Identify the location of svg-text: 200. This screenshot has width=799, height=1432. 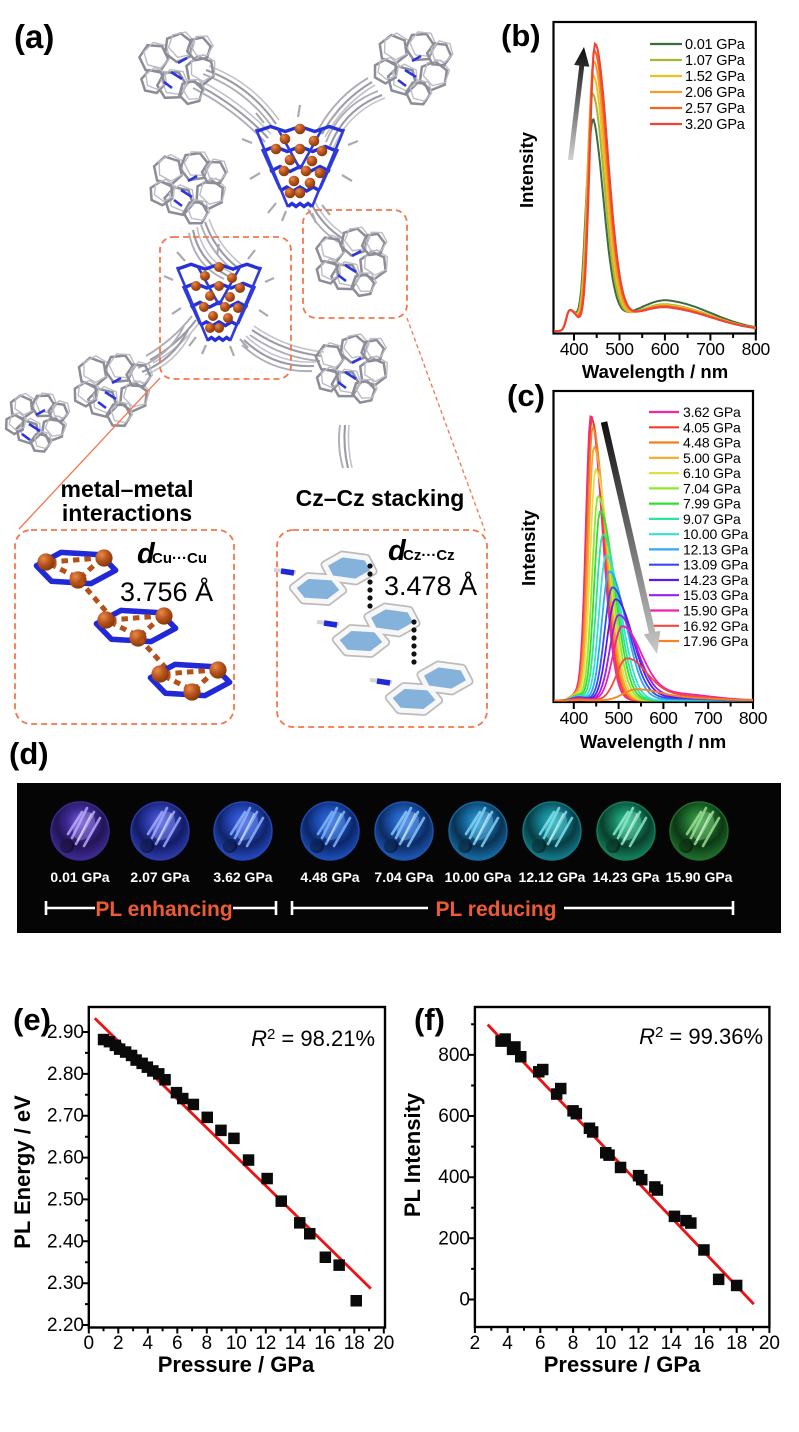
(454, 1238).